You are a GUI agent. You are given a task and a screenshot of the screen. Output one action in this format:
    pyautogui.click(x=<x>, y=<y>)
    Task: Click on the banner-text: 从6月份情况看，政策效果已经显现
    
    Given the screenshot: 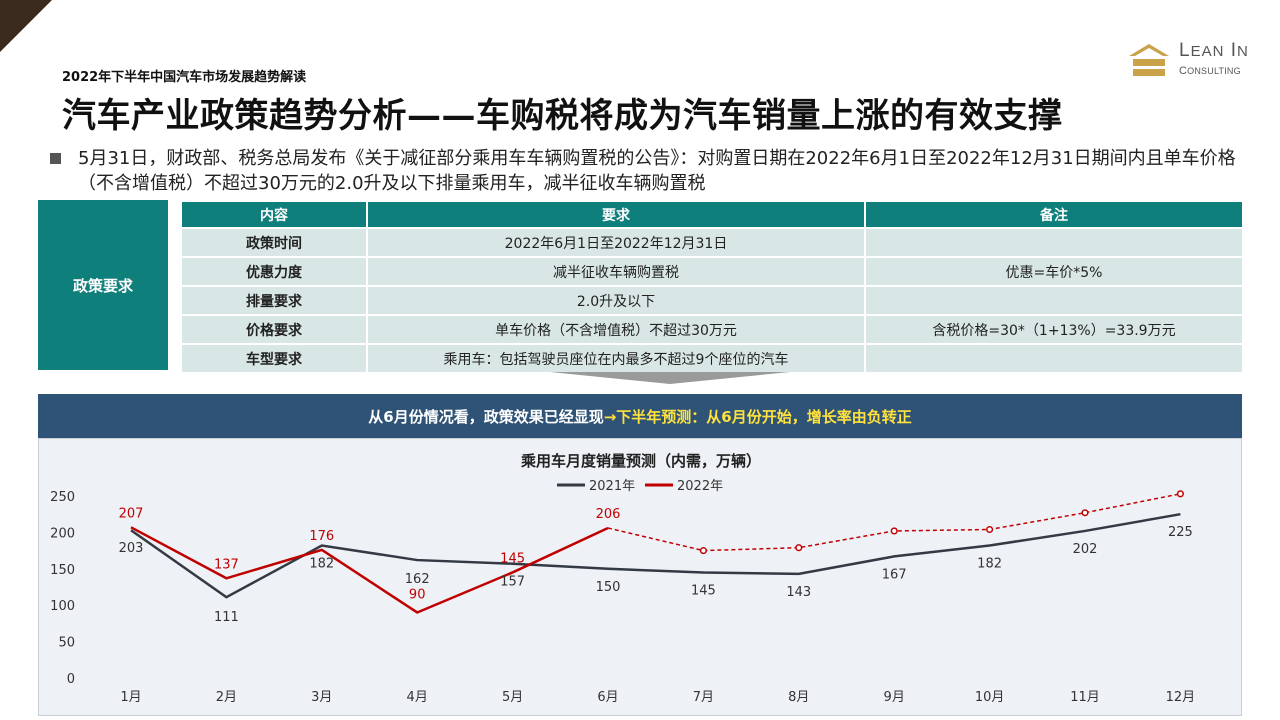 What is the action you would take?
    pyautogui.click(x=486, y=416)
    